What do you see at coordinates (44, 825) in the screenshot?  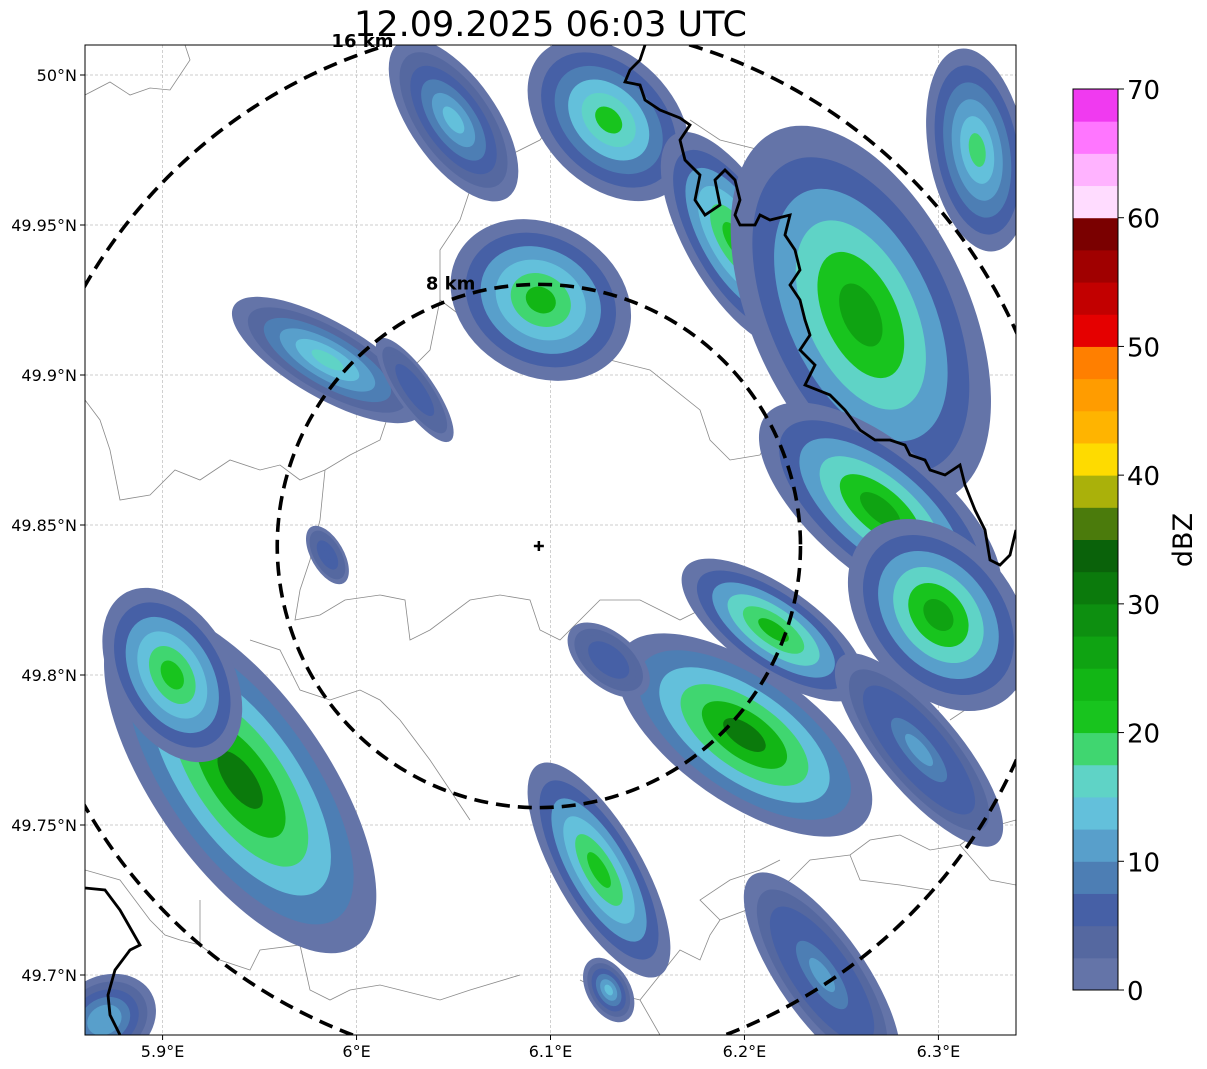 I see `lat-tick-label: 49.75°N` at bounding box center [44, 825].